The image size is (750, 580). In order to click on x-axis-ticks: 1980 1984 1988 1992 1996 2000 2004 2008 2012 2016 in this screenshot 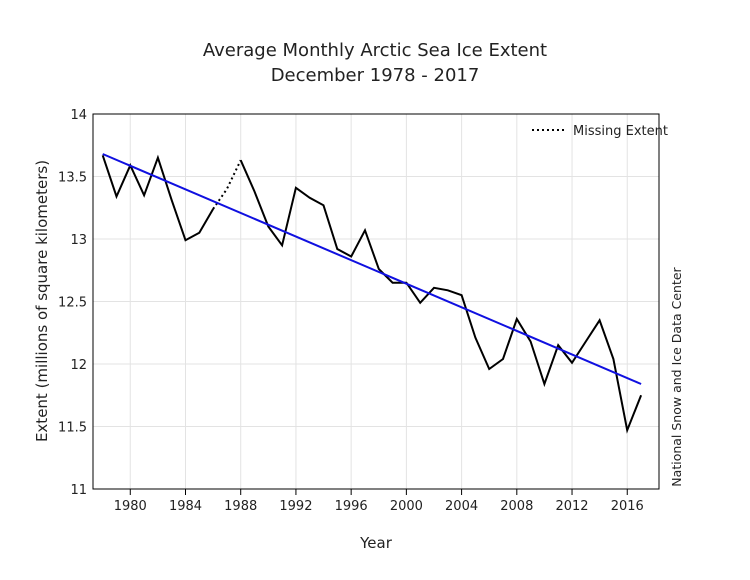, I will do `click(379, 501)`.